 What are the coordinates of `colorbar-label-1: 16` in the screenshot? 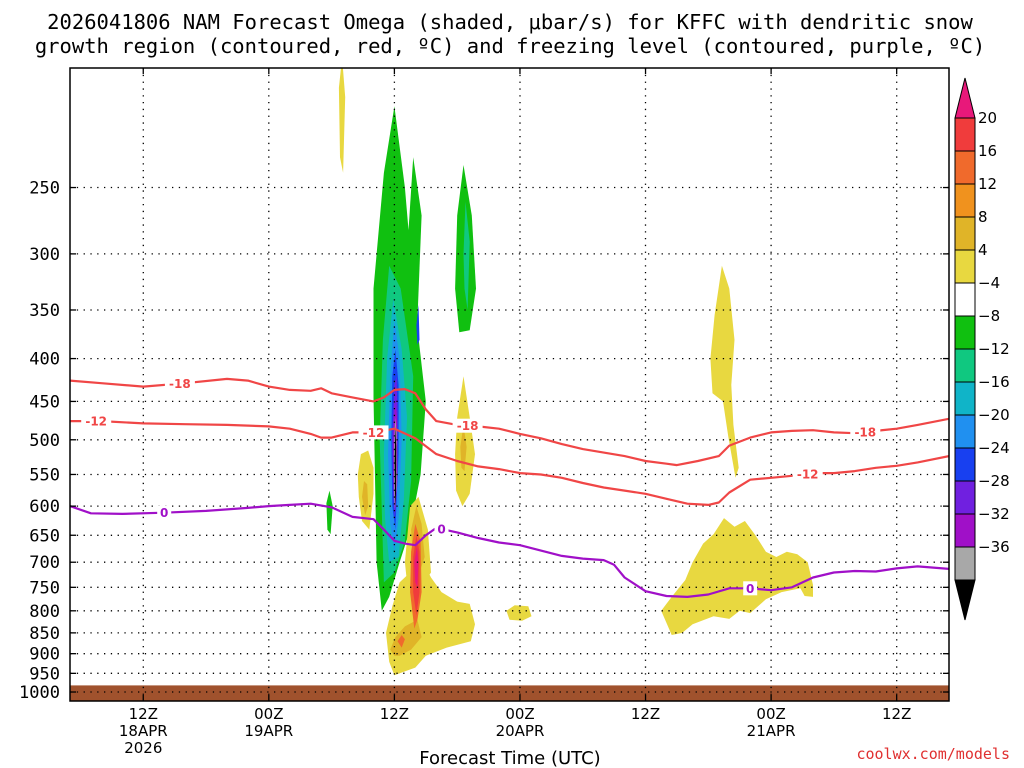 It's located at (987, 151).